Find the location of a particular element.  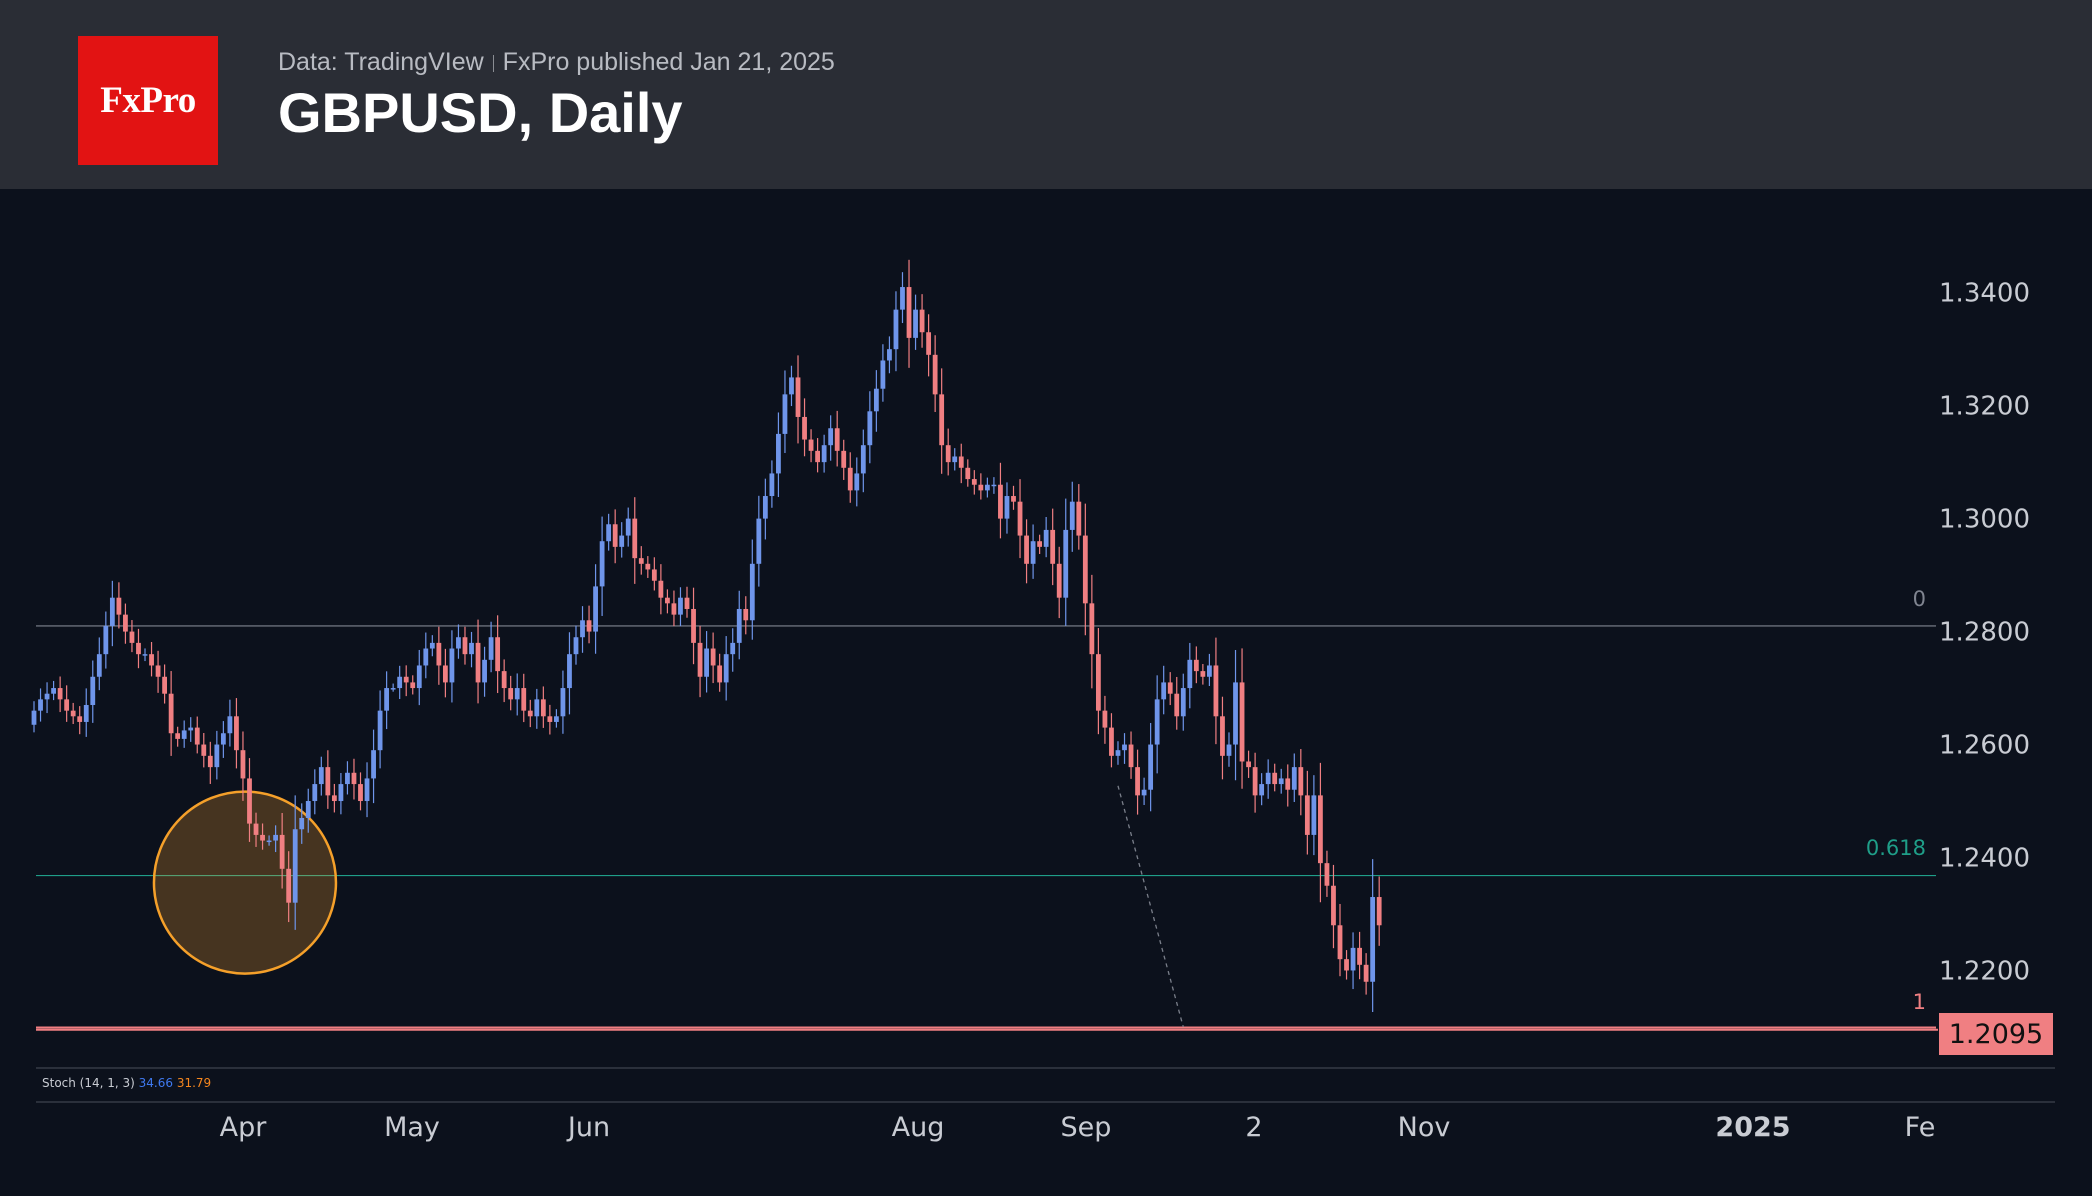

stoch-d-value: 31.79 is located at coordinates (194, 1083).